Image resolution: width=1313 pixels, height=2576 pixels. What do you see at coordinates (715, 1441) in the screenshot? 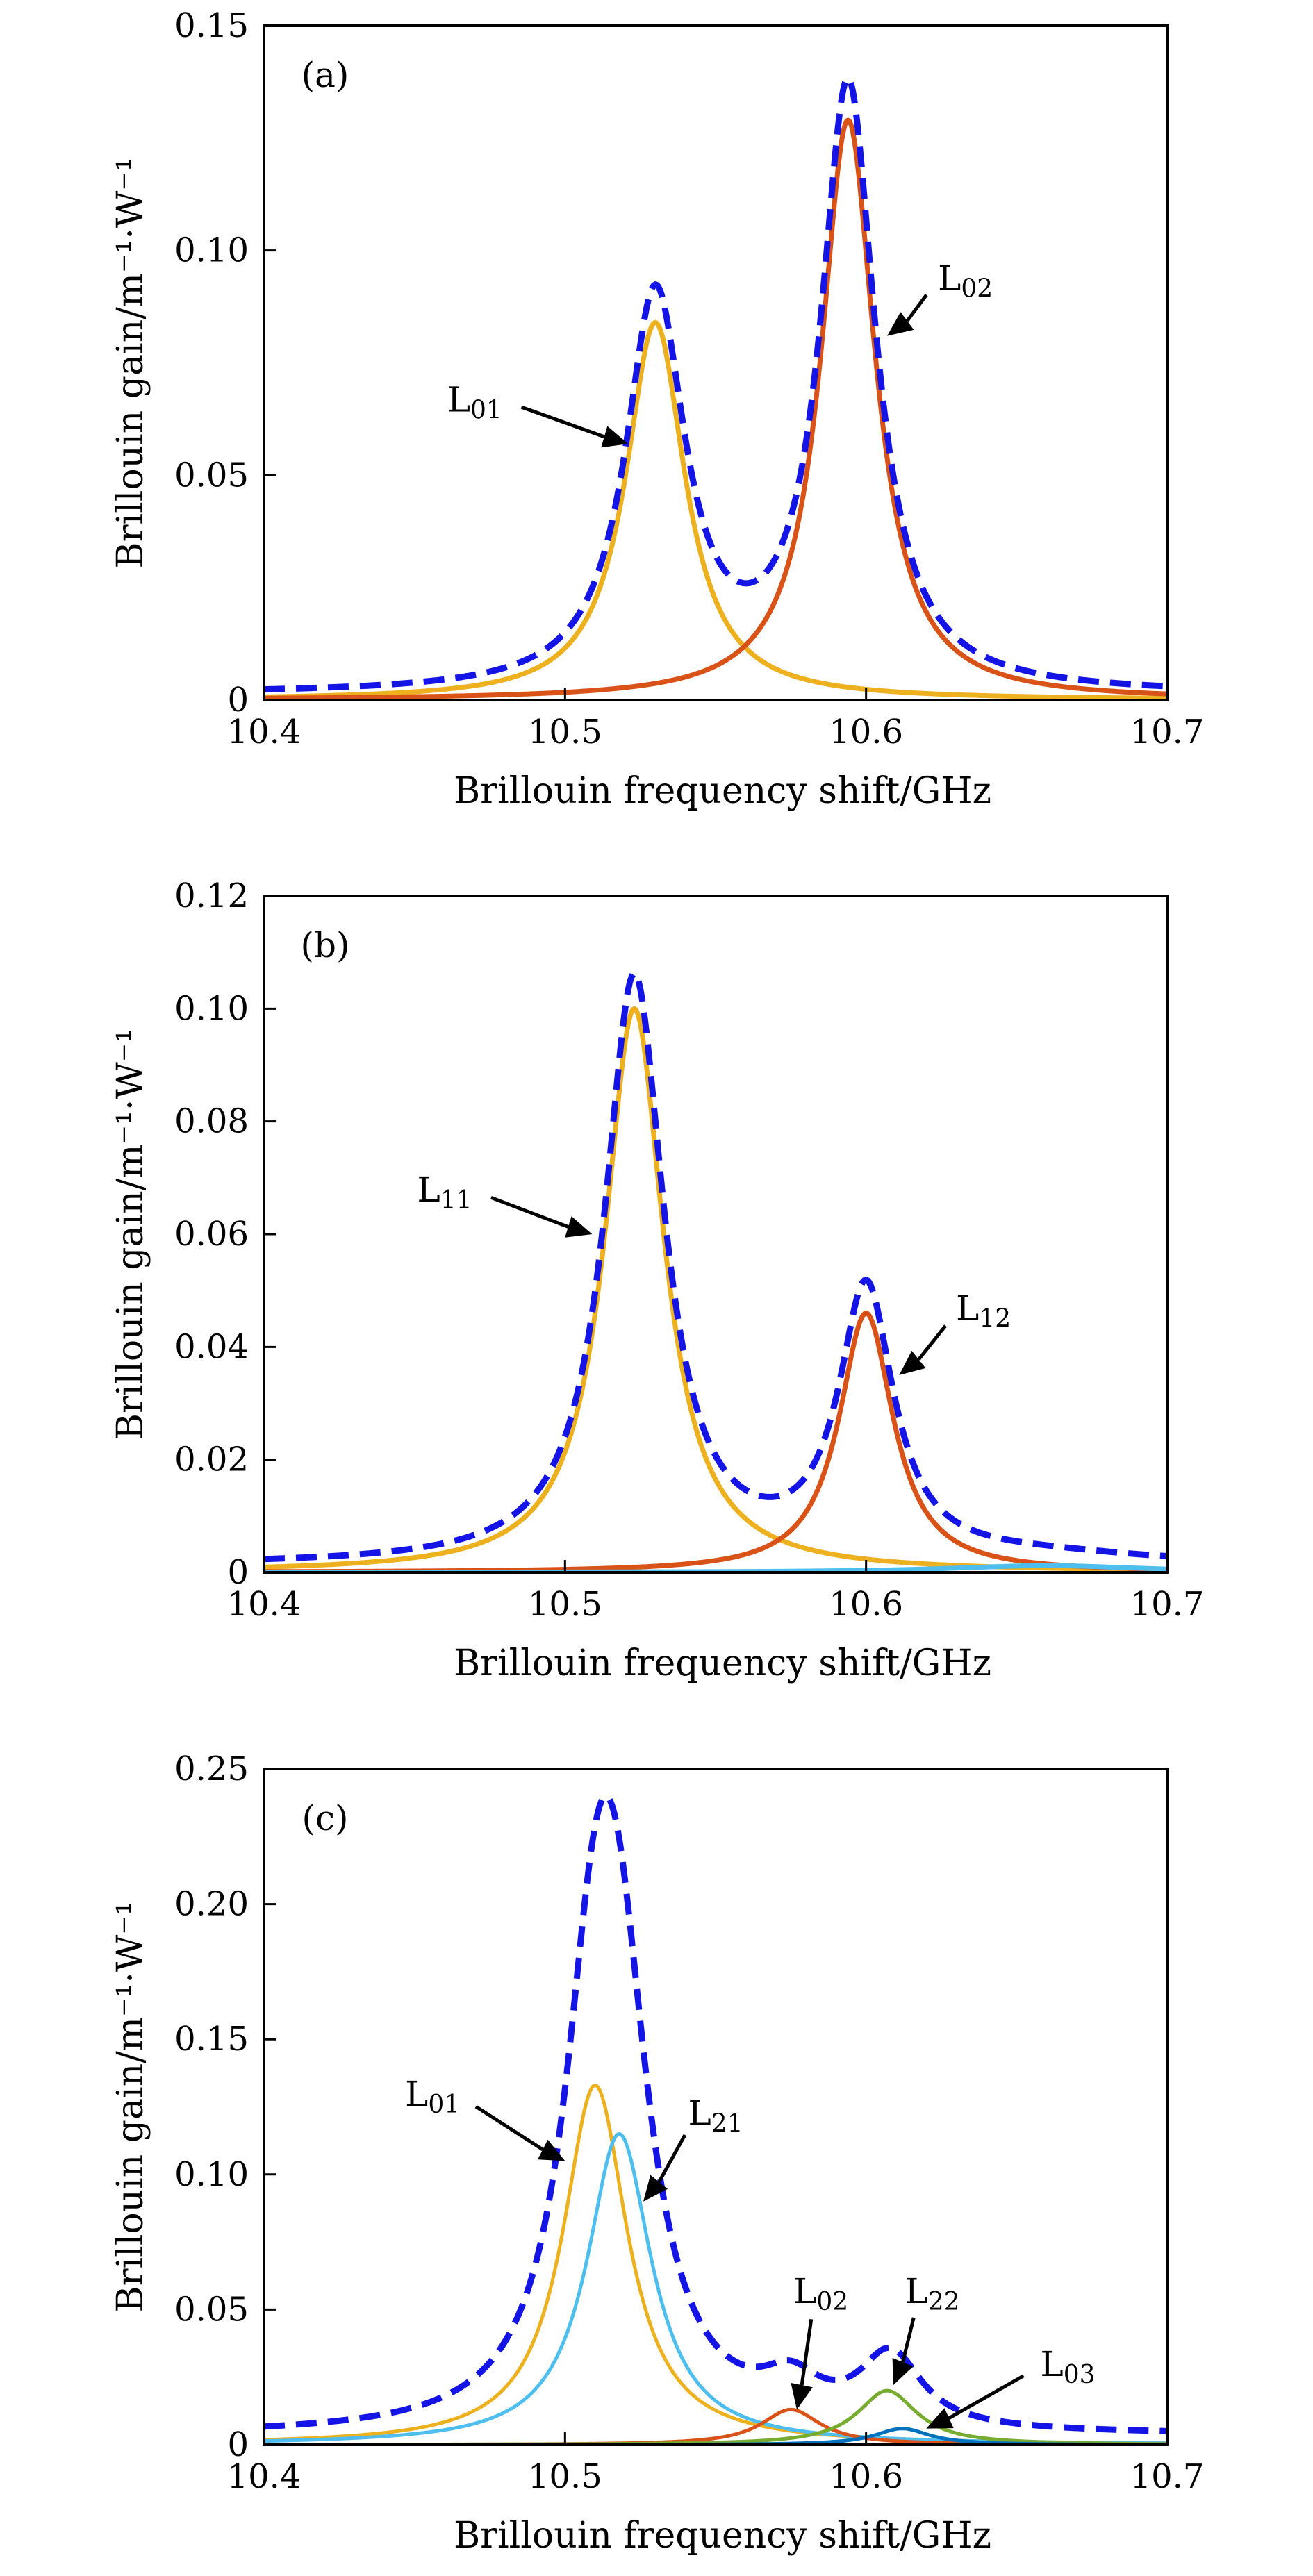
I see `series-line-l12` at bounding box center [715, 1441].